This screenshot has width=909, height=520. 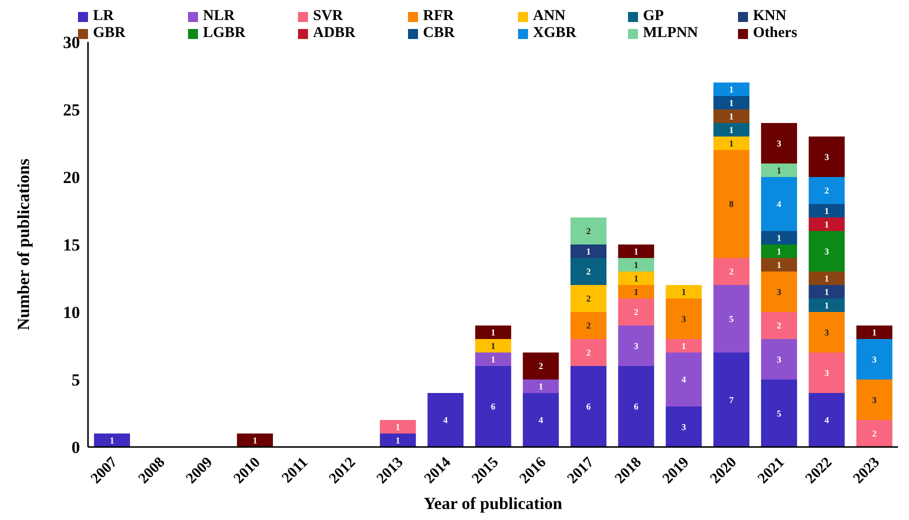 What do you see at coordinates (775, 33) in the screenshot?
I see `legend-label: Others` at bounding box center [775, 33].